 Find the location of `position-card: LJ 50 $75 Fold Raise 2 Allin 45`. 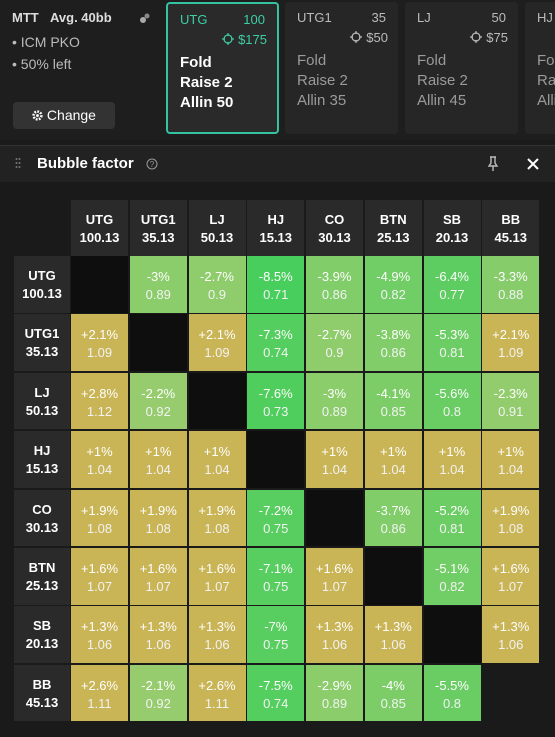

position-card: LJ 50 $75 Fold Raise 2 Allin 45 is located at coordinates (461, 68).